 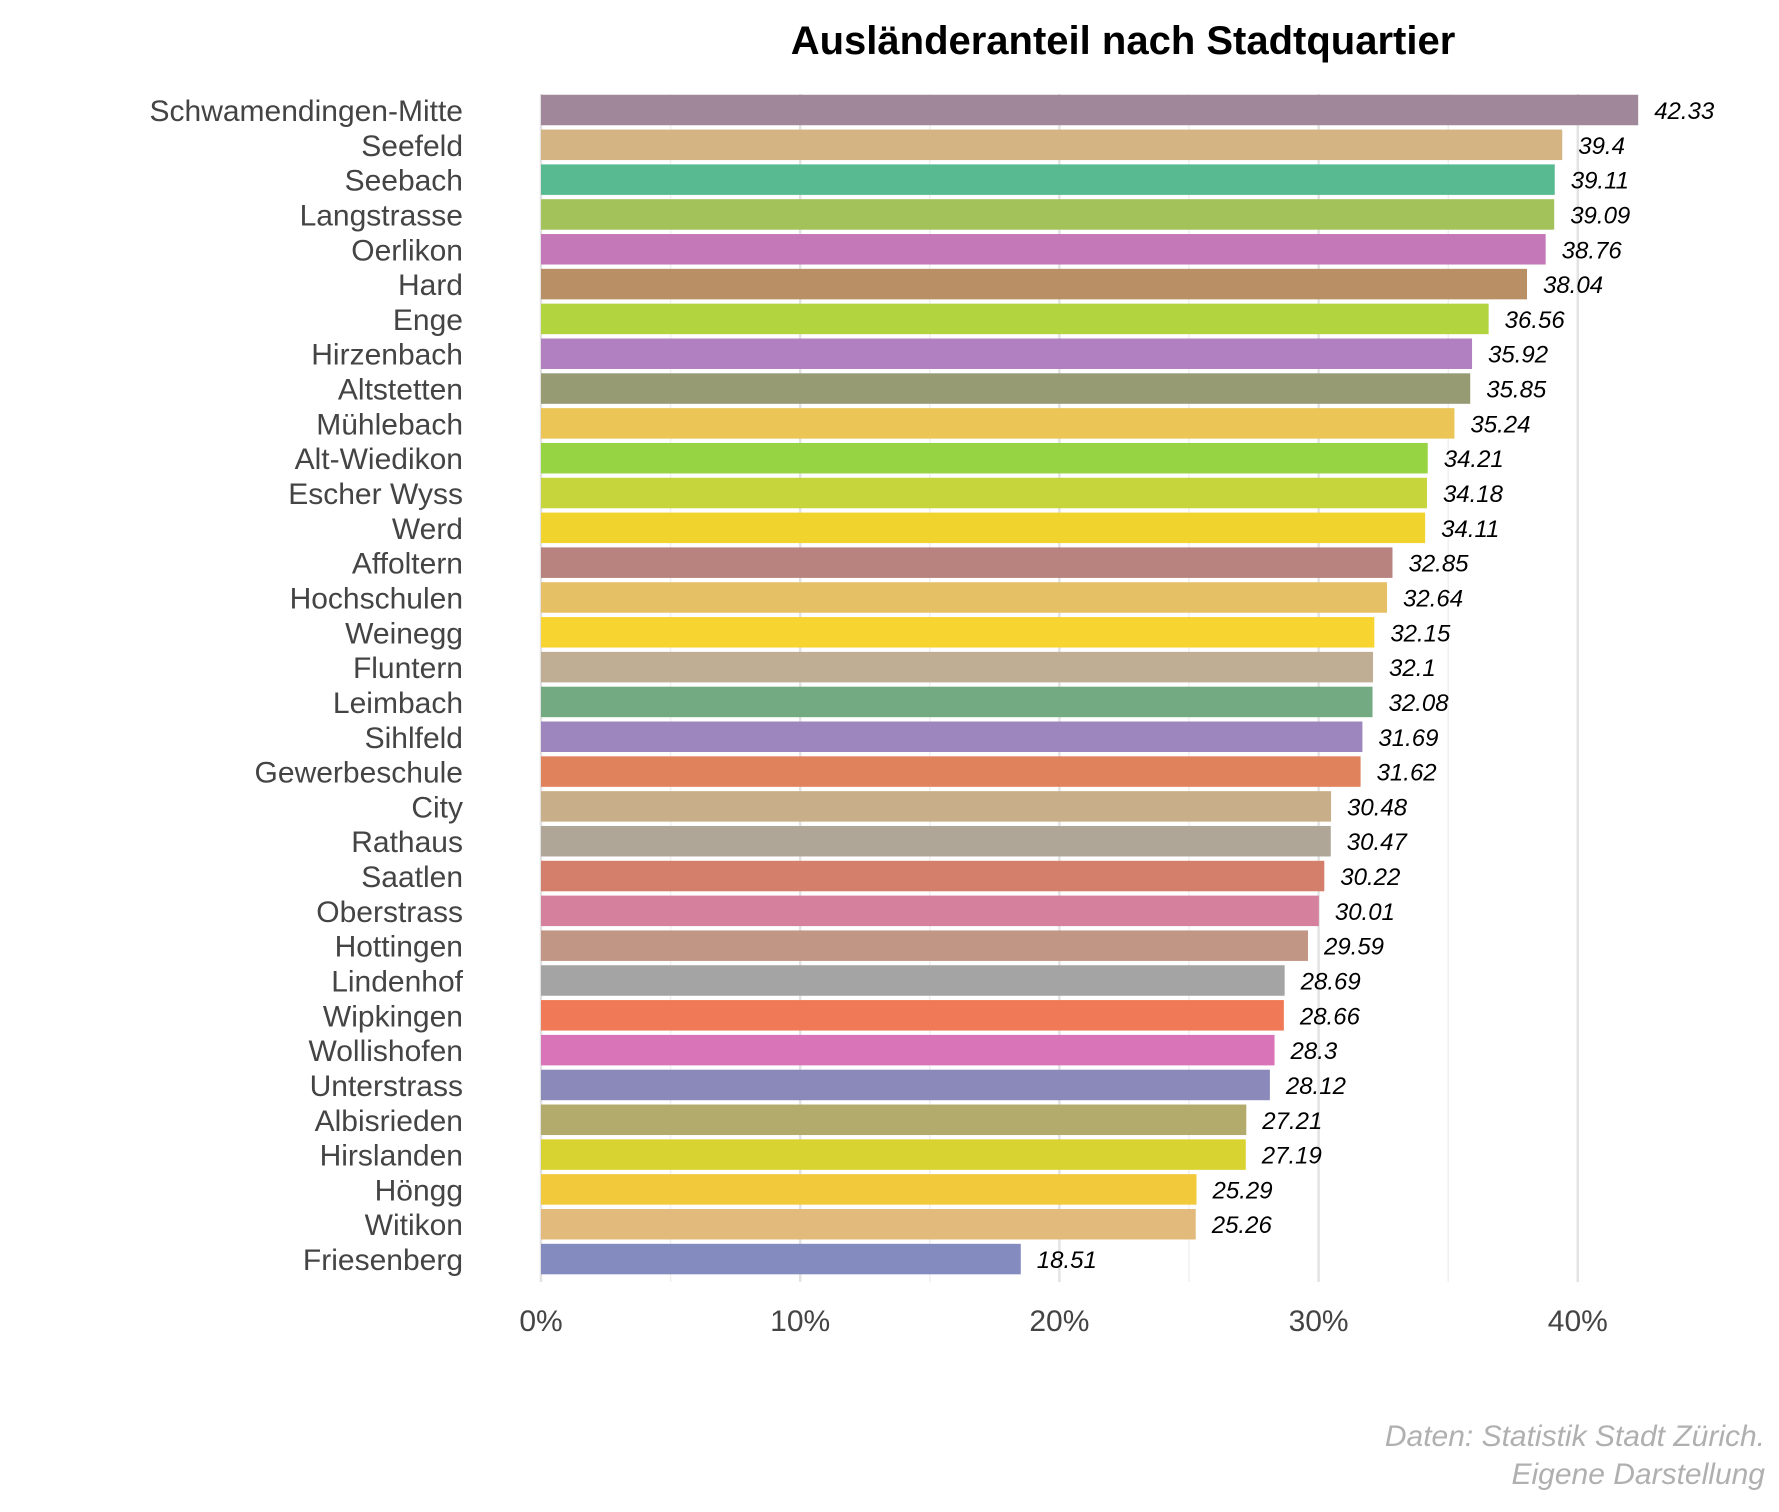 What do you see at coordinates (1067, 1260) in the screenshot?
I see `value-label: 18.51` at bounding box center [1067, 1260].